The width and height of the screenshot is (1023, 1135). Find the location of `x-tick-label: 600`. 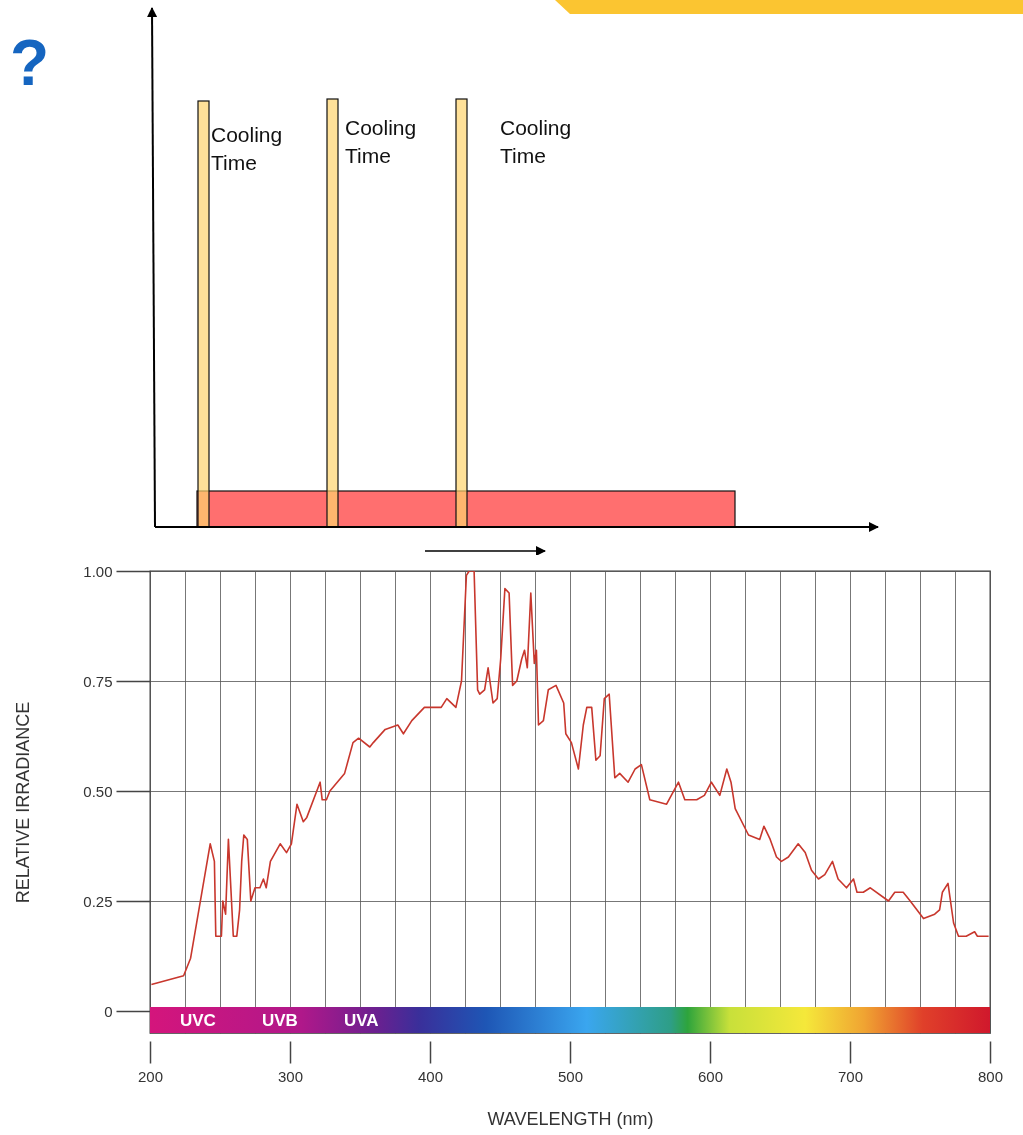

x-tick-label: 600 is located at coordinates (710, 1076).